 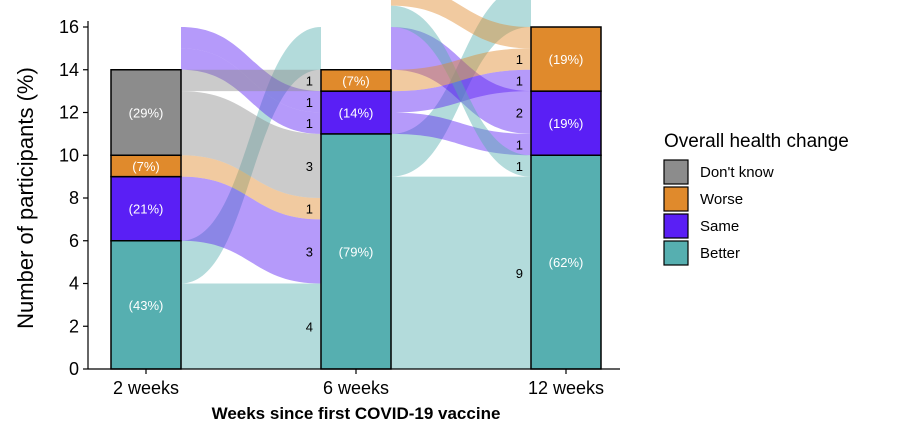 What do you see at coordinates (74, 284) in the screenshot?
I see `y-tick-label: 4` at bounding box center [74, 284].